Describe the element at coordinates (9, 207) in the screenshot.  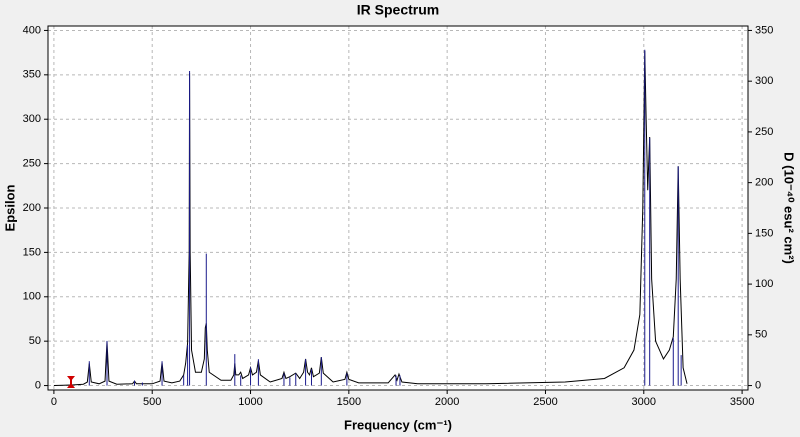
I see `y-axis-label: Epsilon` at that location.